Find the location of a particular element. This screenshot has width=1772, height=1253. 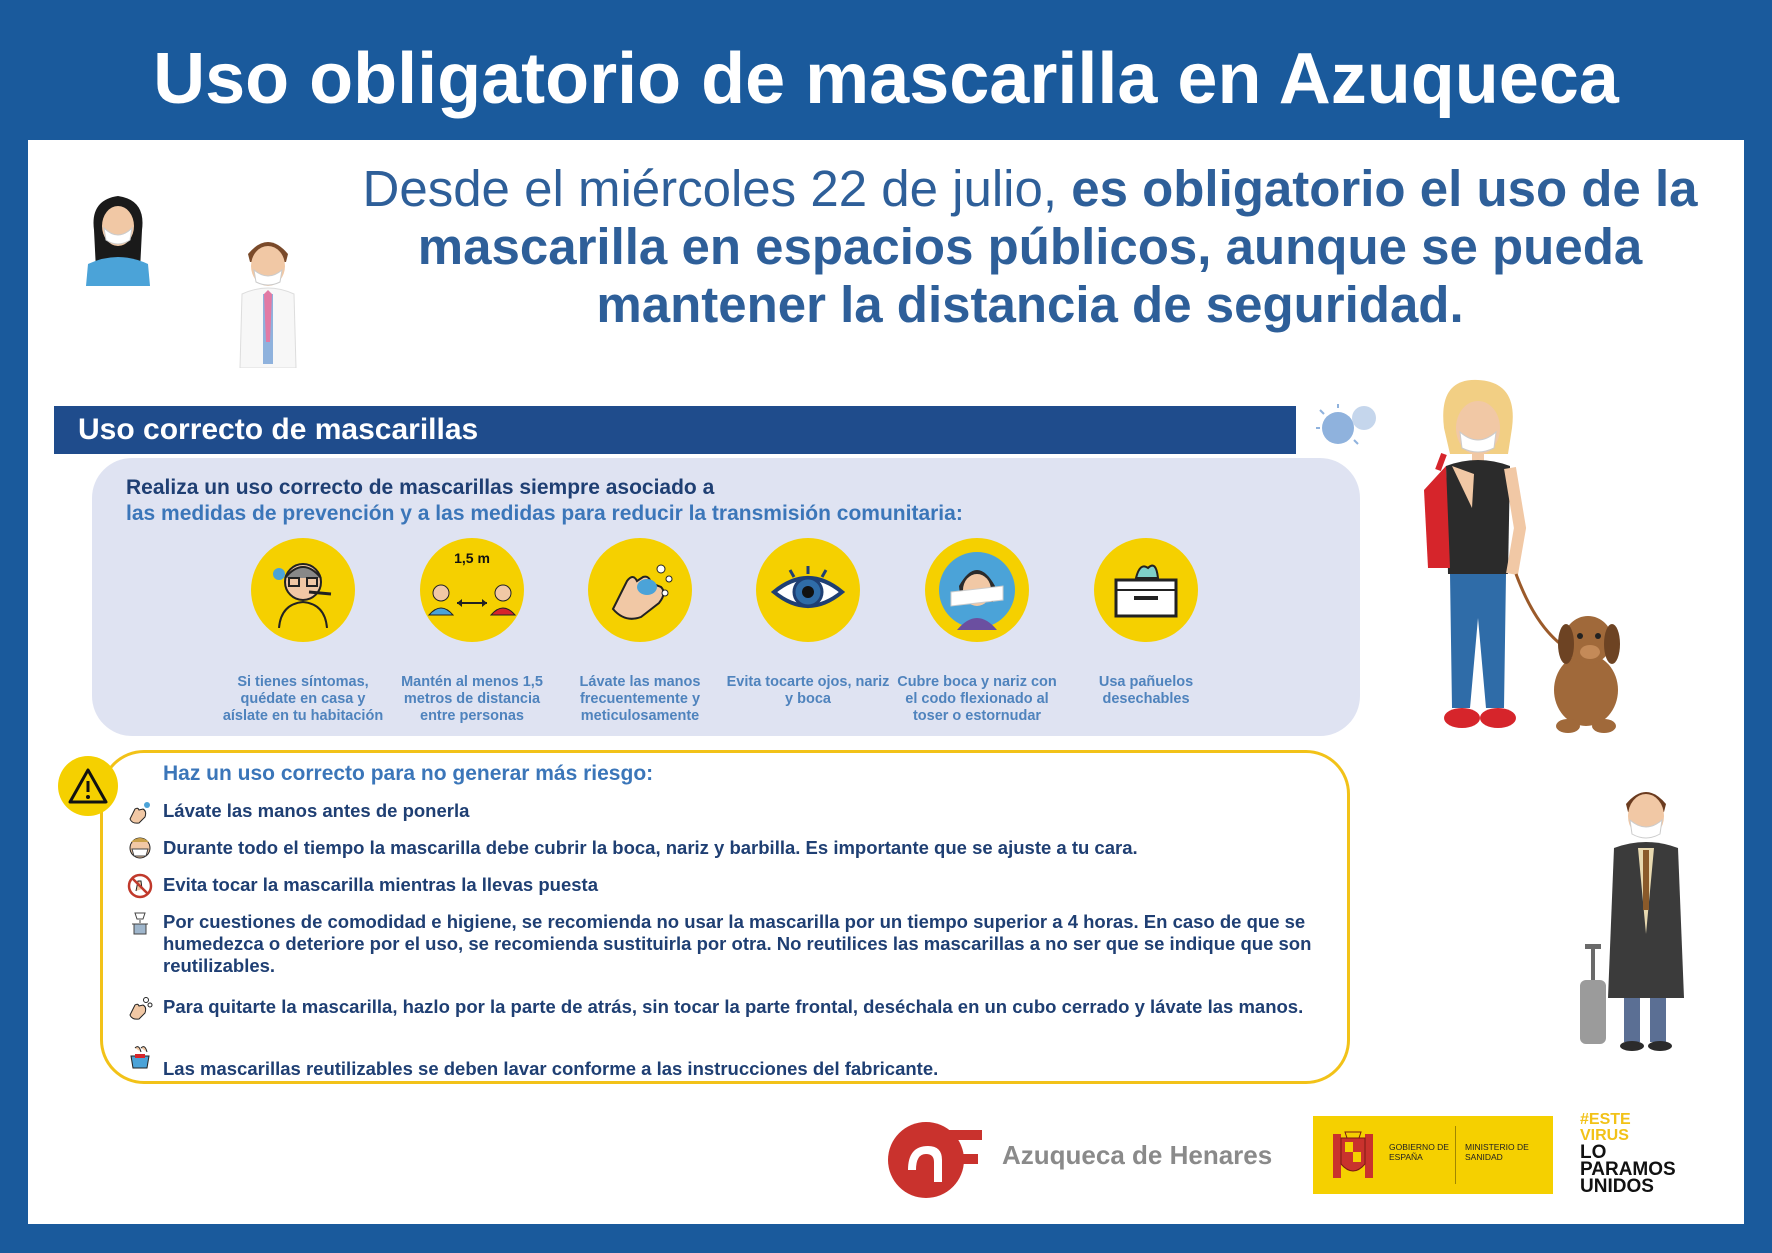

doctor-illustration is located at coordinates (268, 305).